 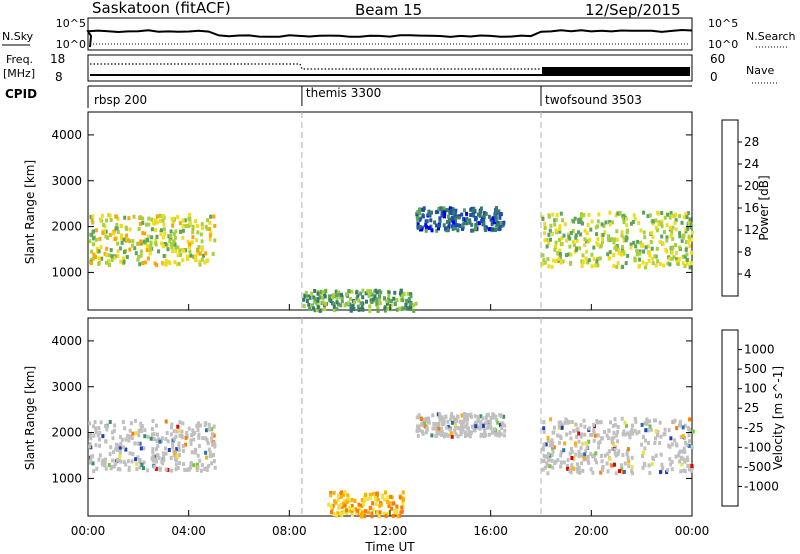 I want to click on colorbar-tick-label: 16, so click(x=751, y=208).